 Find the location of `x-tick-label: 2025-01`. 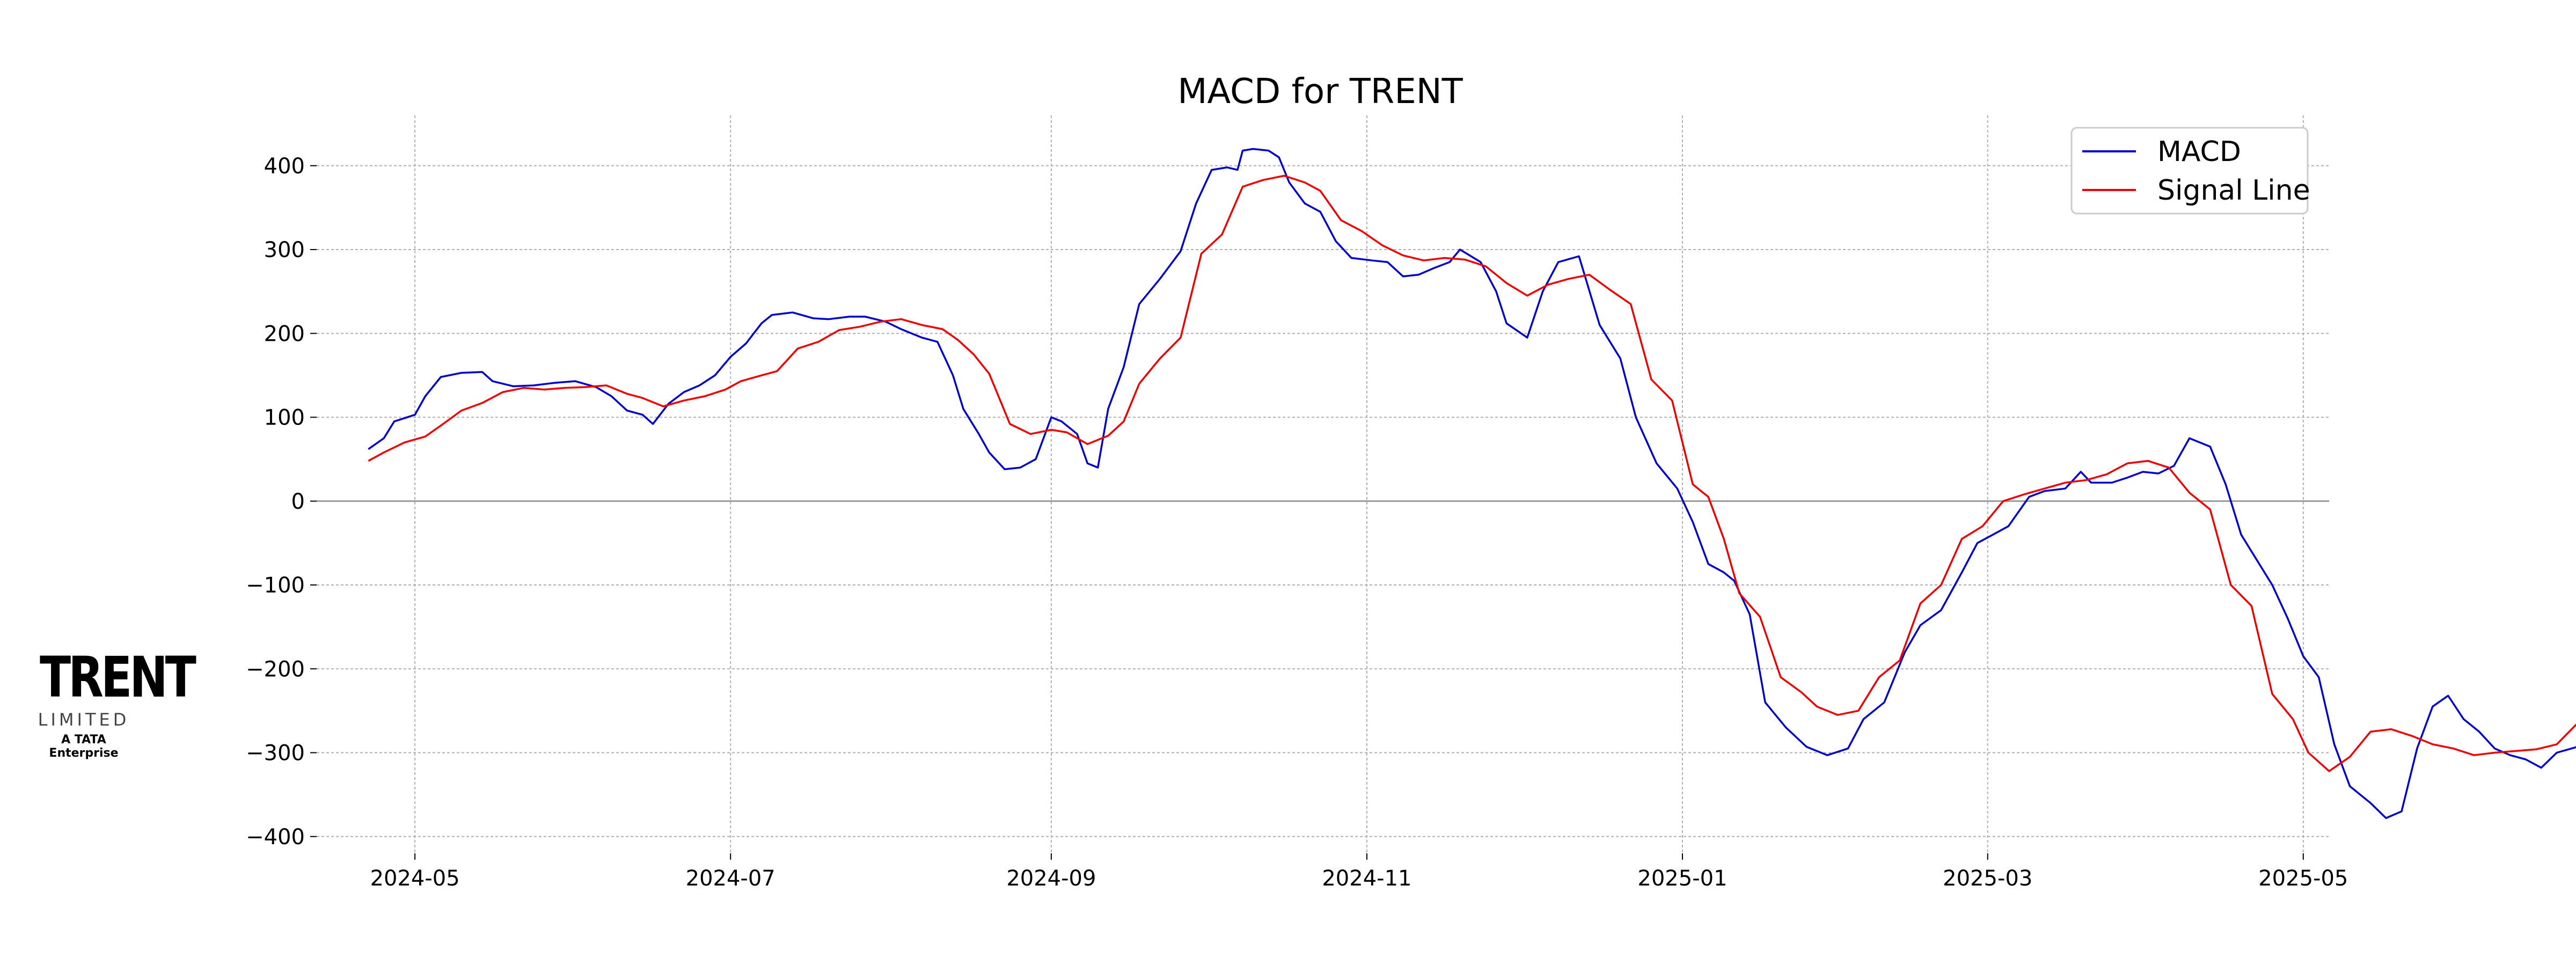

x-tick-label: 2025-01 is located at coordinates (1682, 878).